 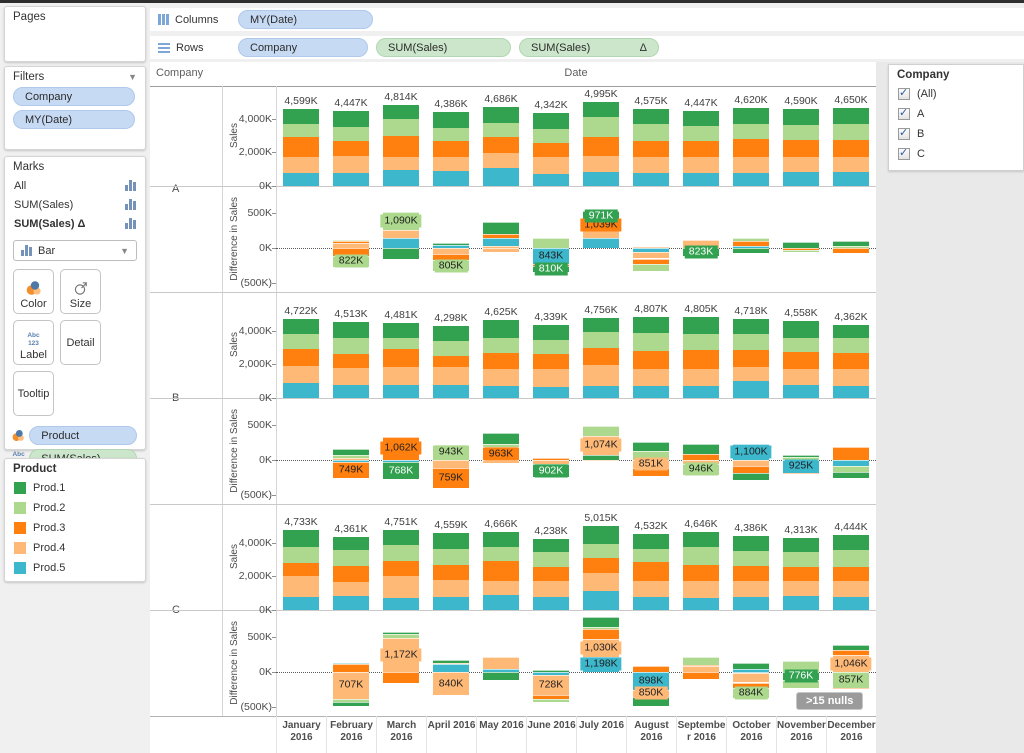 I want to click on product-legend-item: Prod.4, so click(x=75, y=548).